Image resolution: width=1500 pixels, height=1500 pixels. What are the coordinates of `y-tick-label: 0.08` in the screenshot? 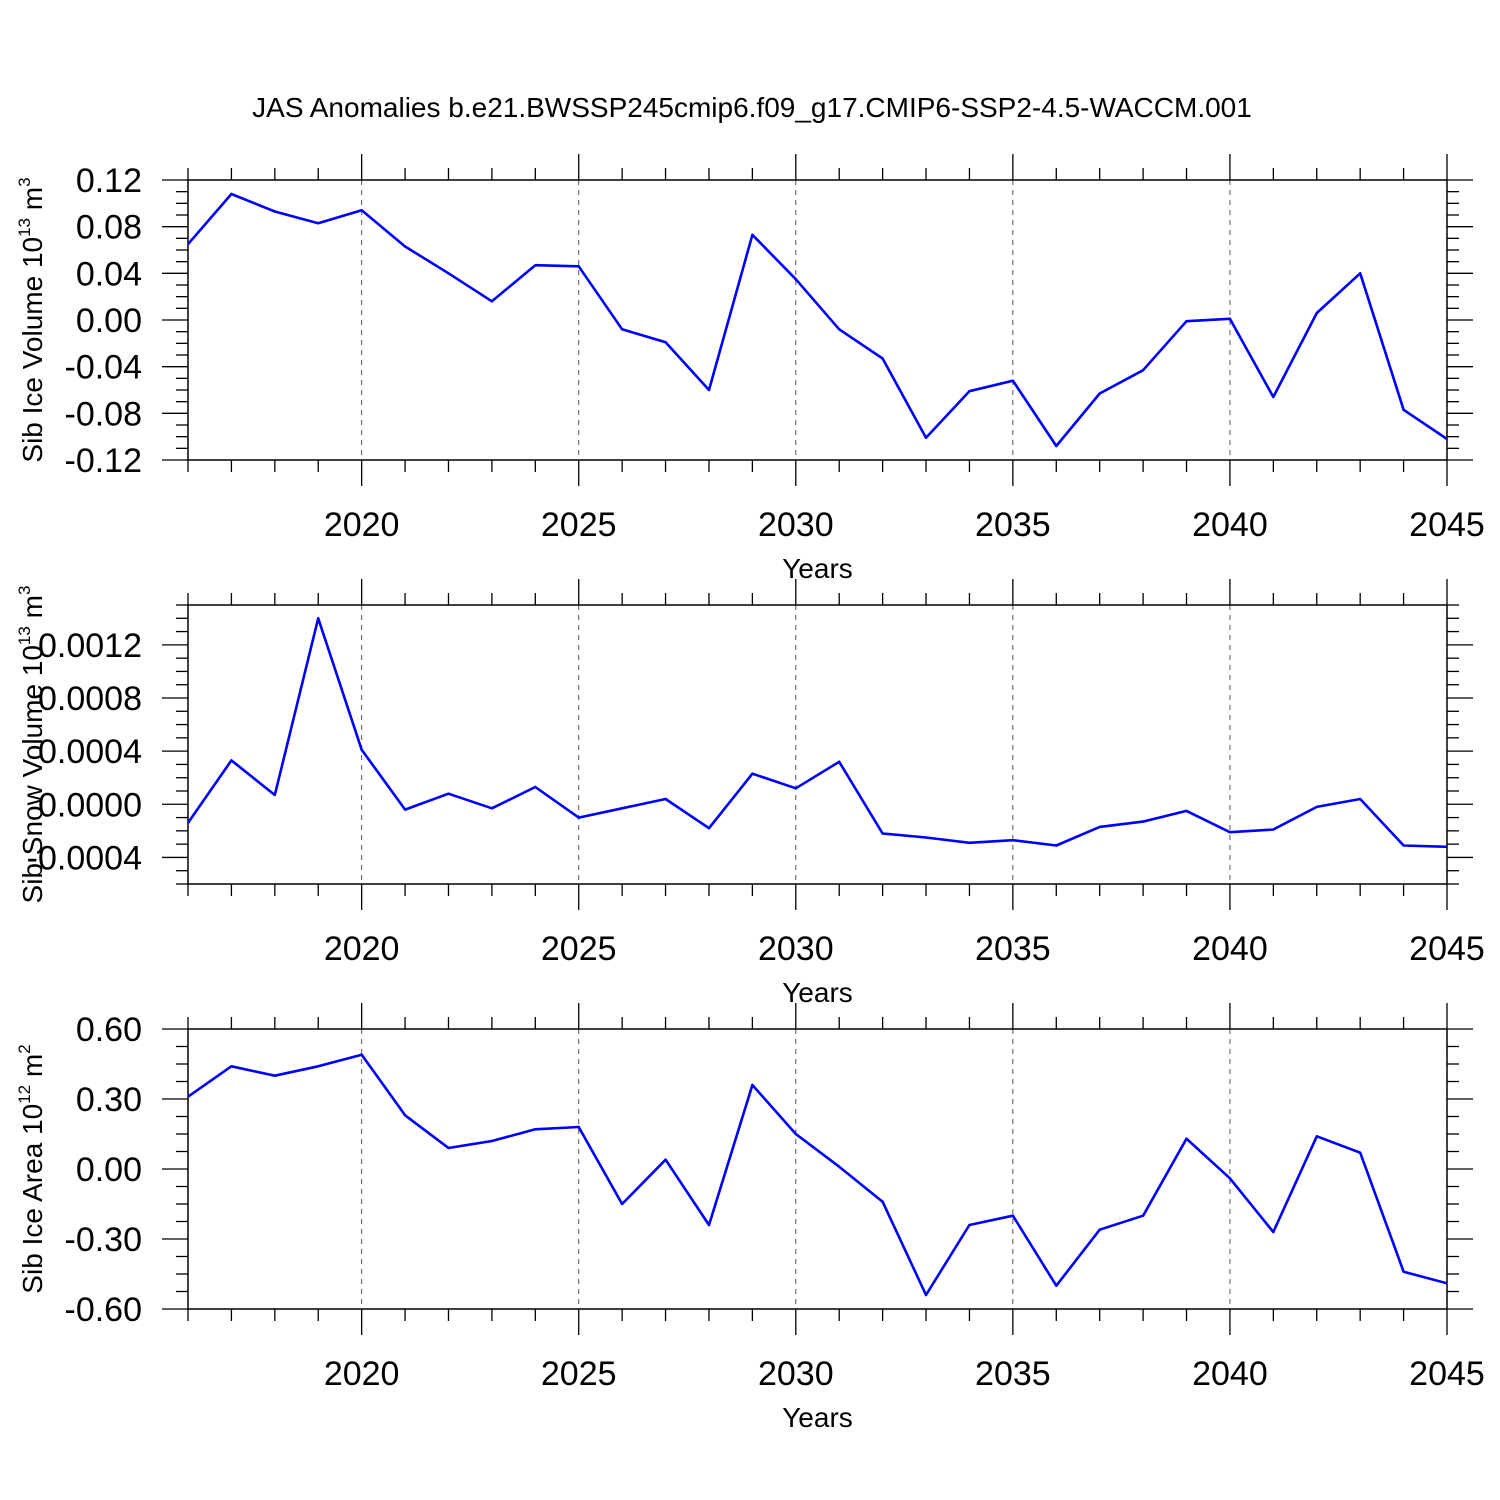 It's located at (109, 228).